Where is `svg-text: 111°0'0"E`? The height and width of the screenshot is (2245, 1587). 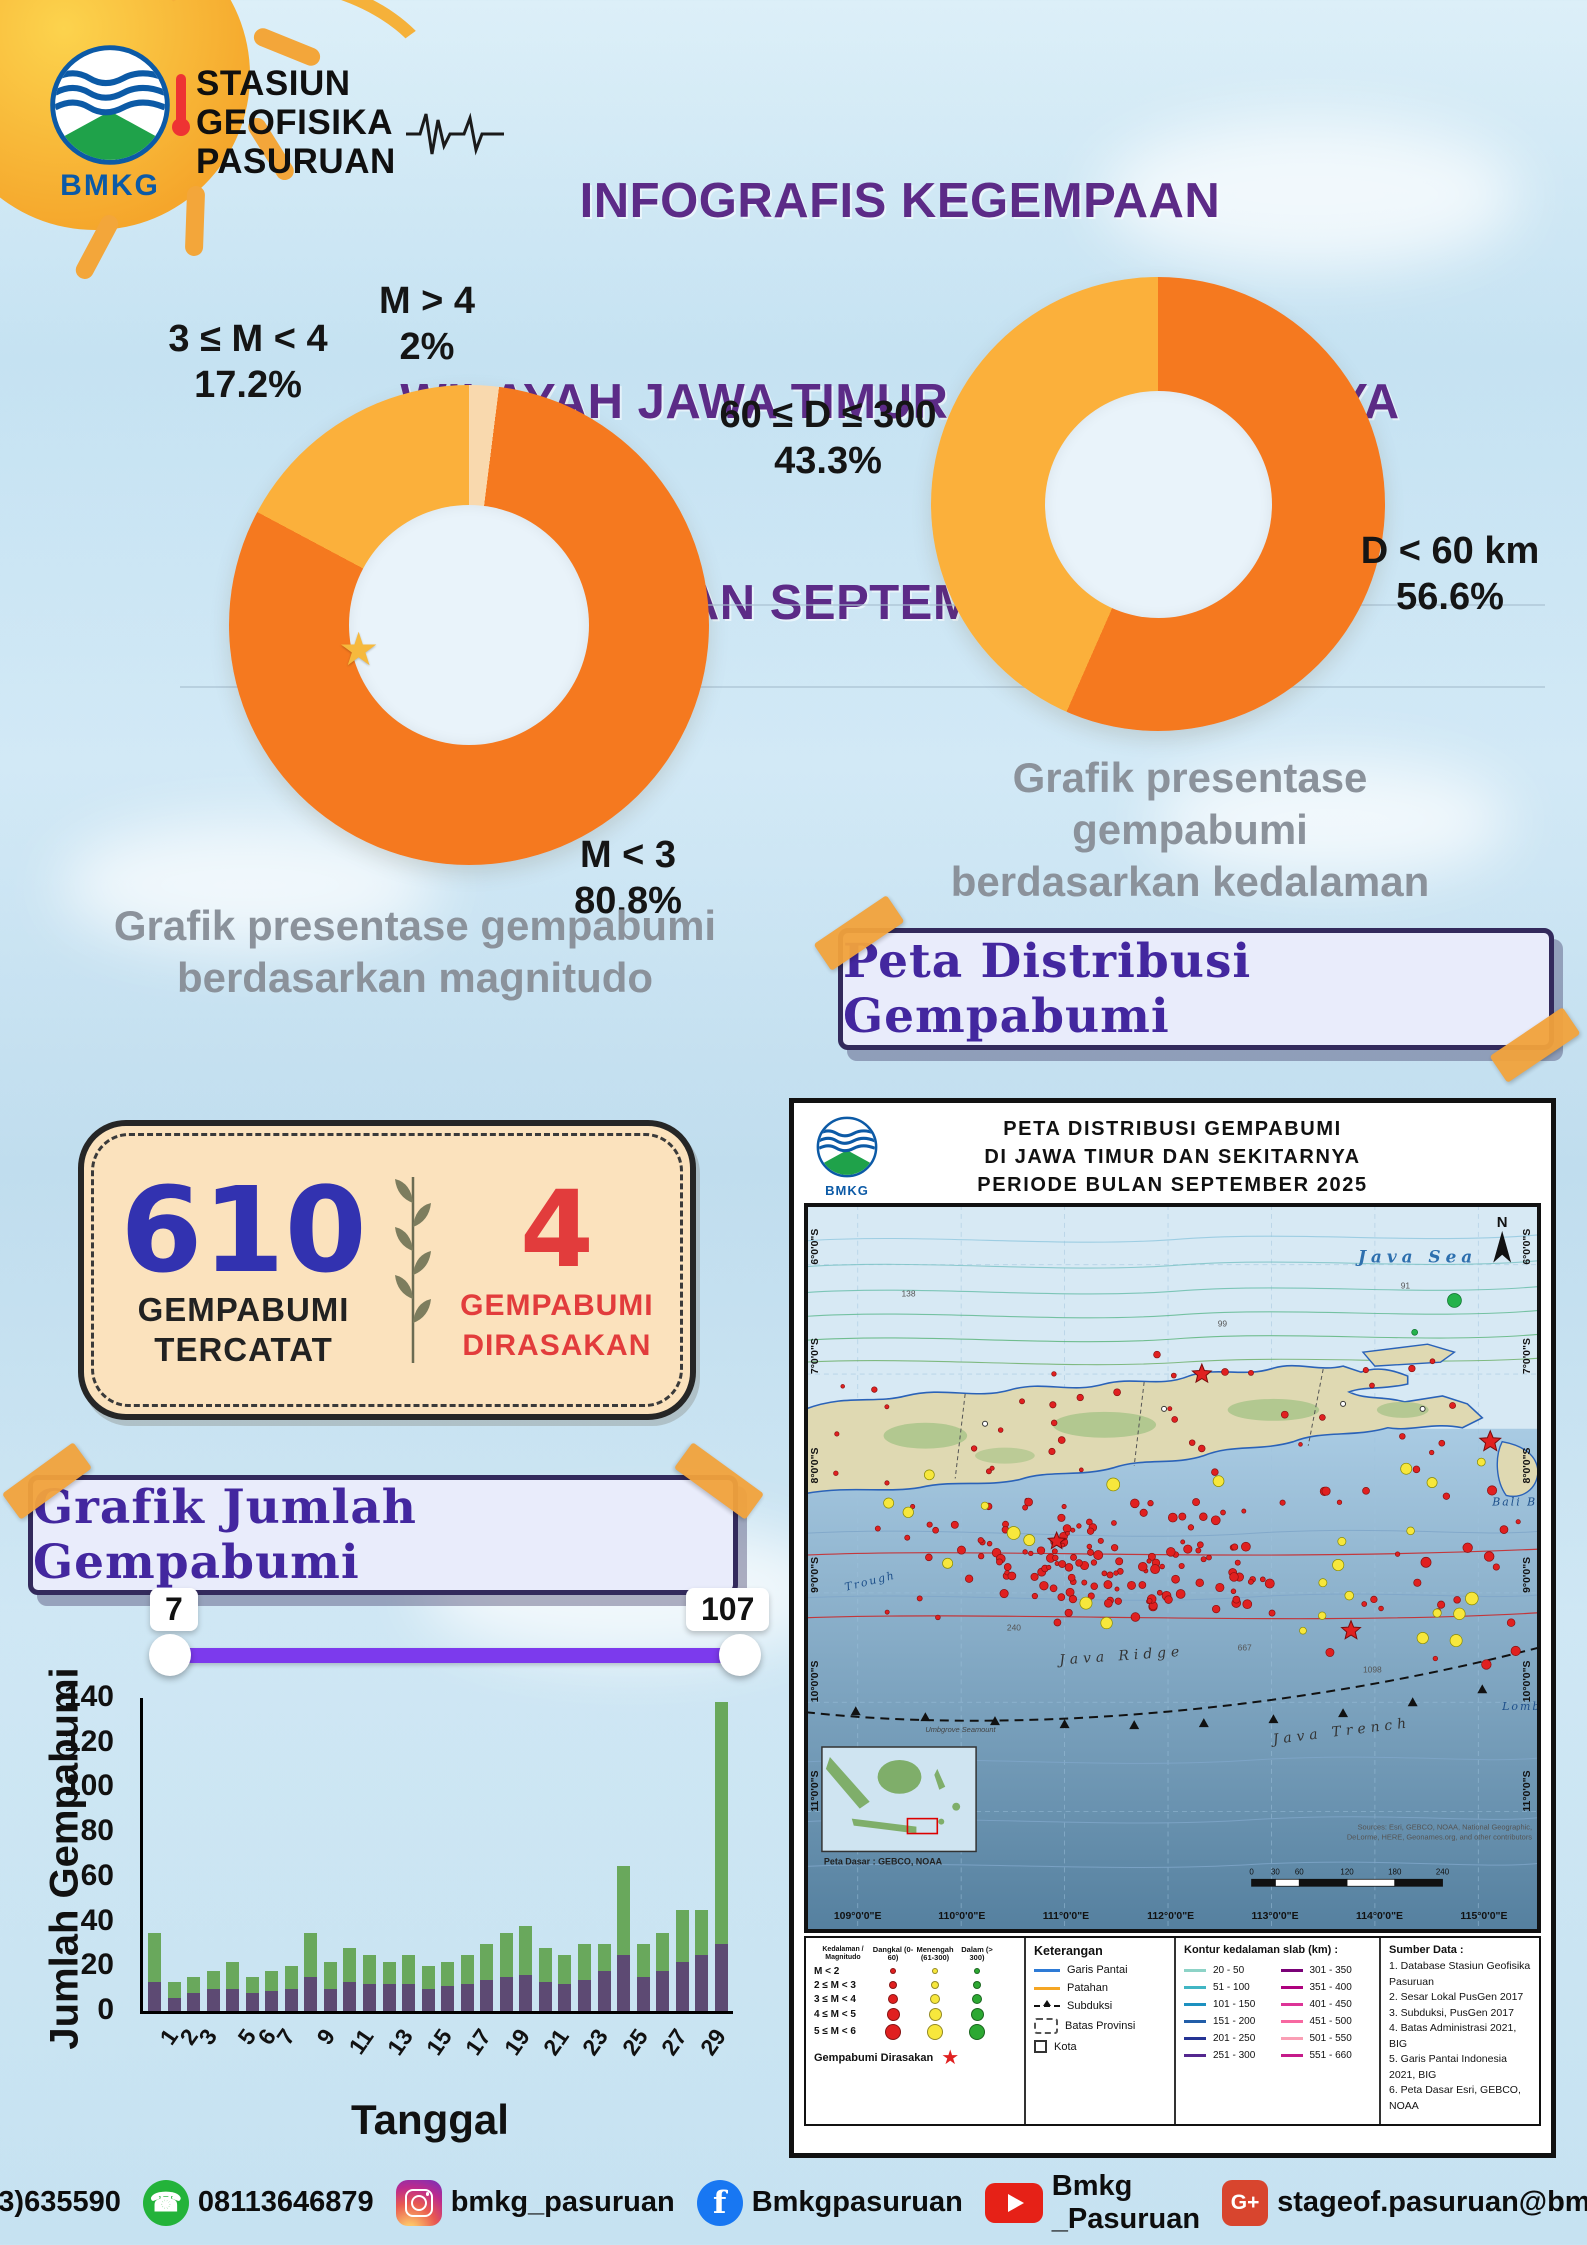
svg-text: 111°0'0"E is located at coordinates (1066, 1916).